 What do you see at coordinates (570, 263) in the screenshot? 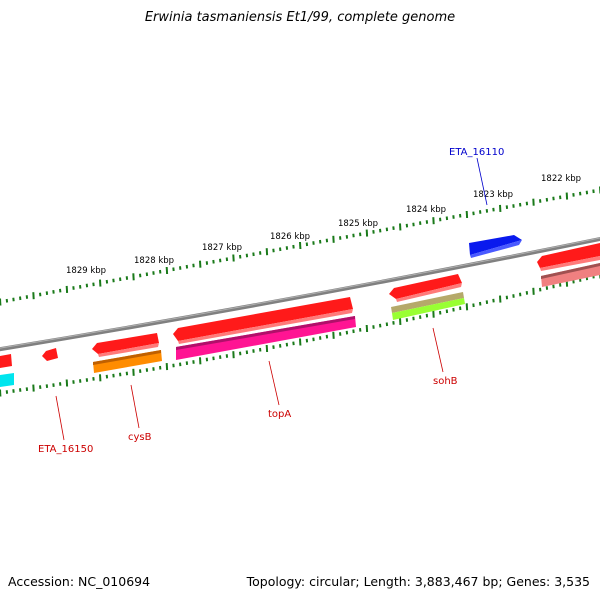
I see `feature-red-outer-1-shade` at bounding box center [570, 263].